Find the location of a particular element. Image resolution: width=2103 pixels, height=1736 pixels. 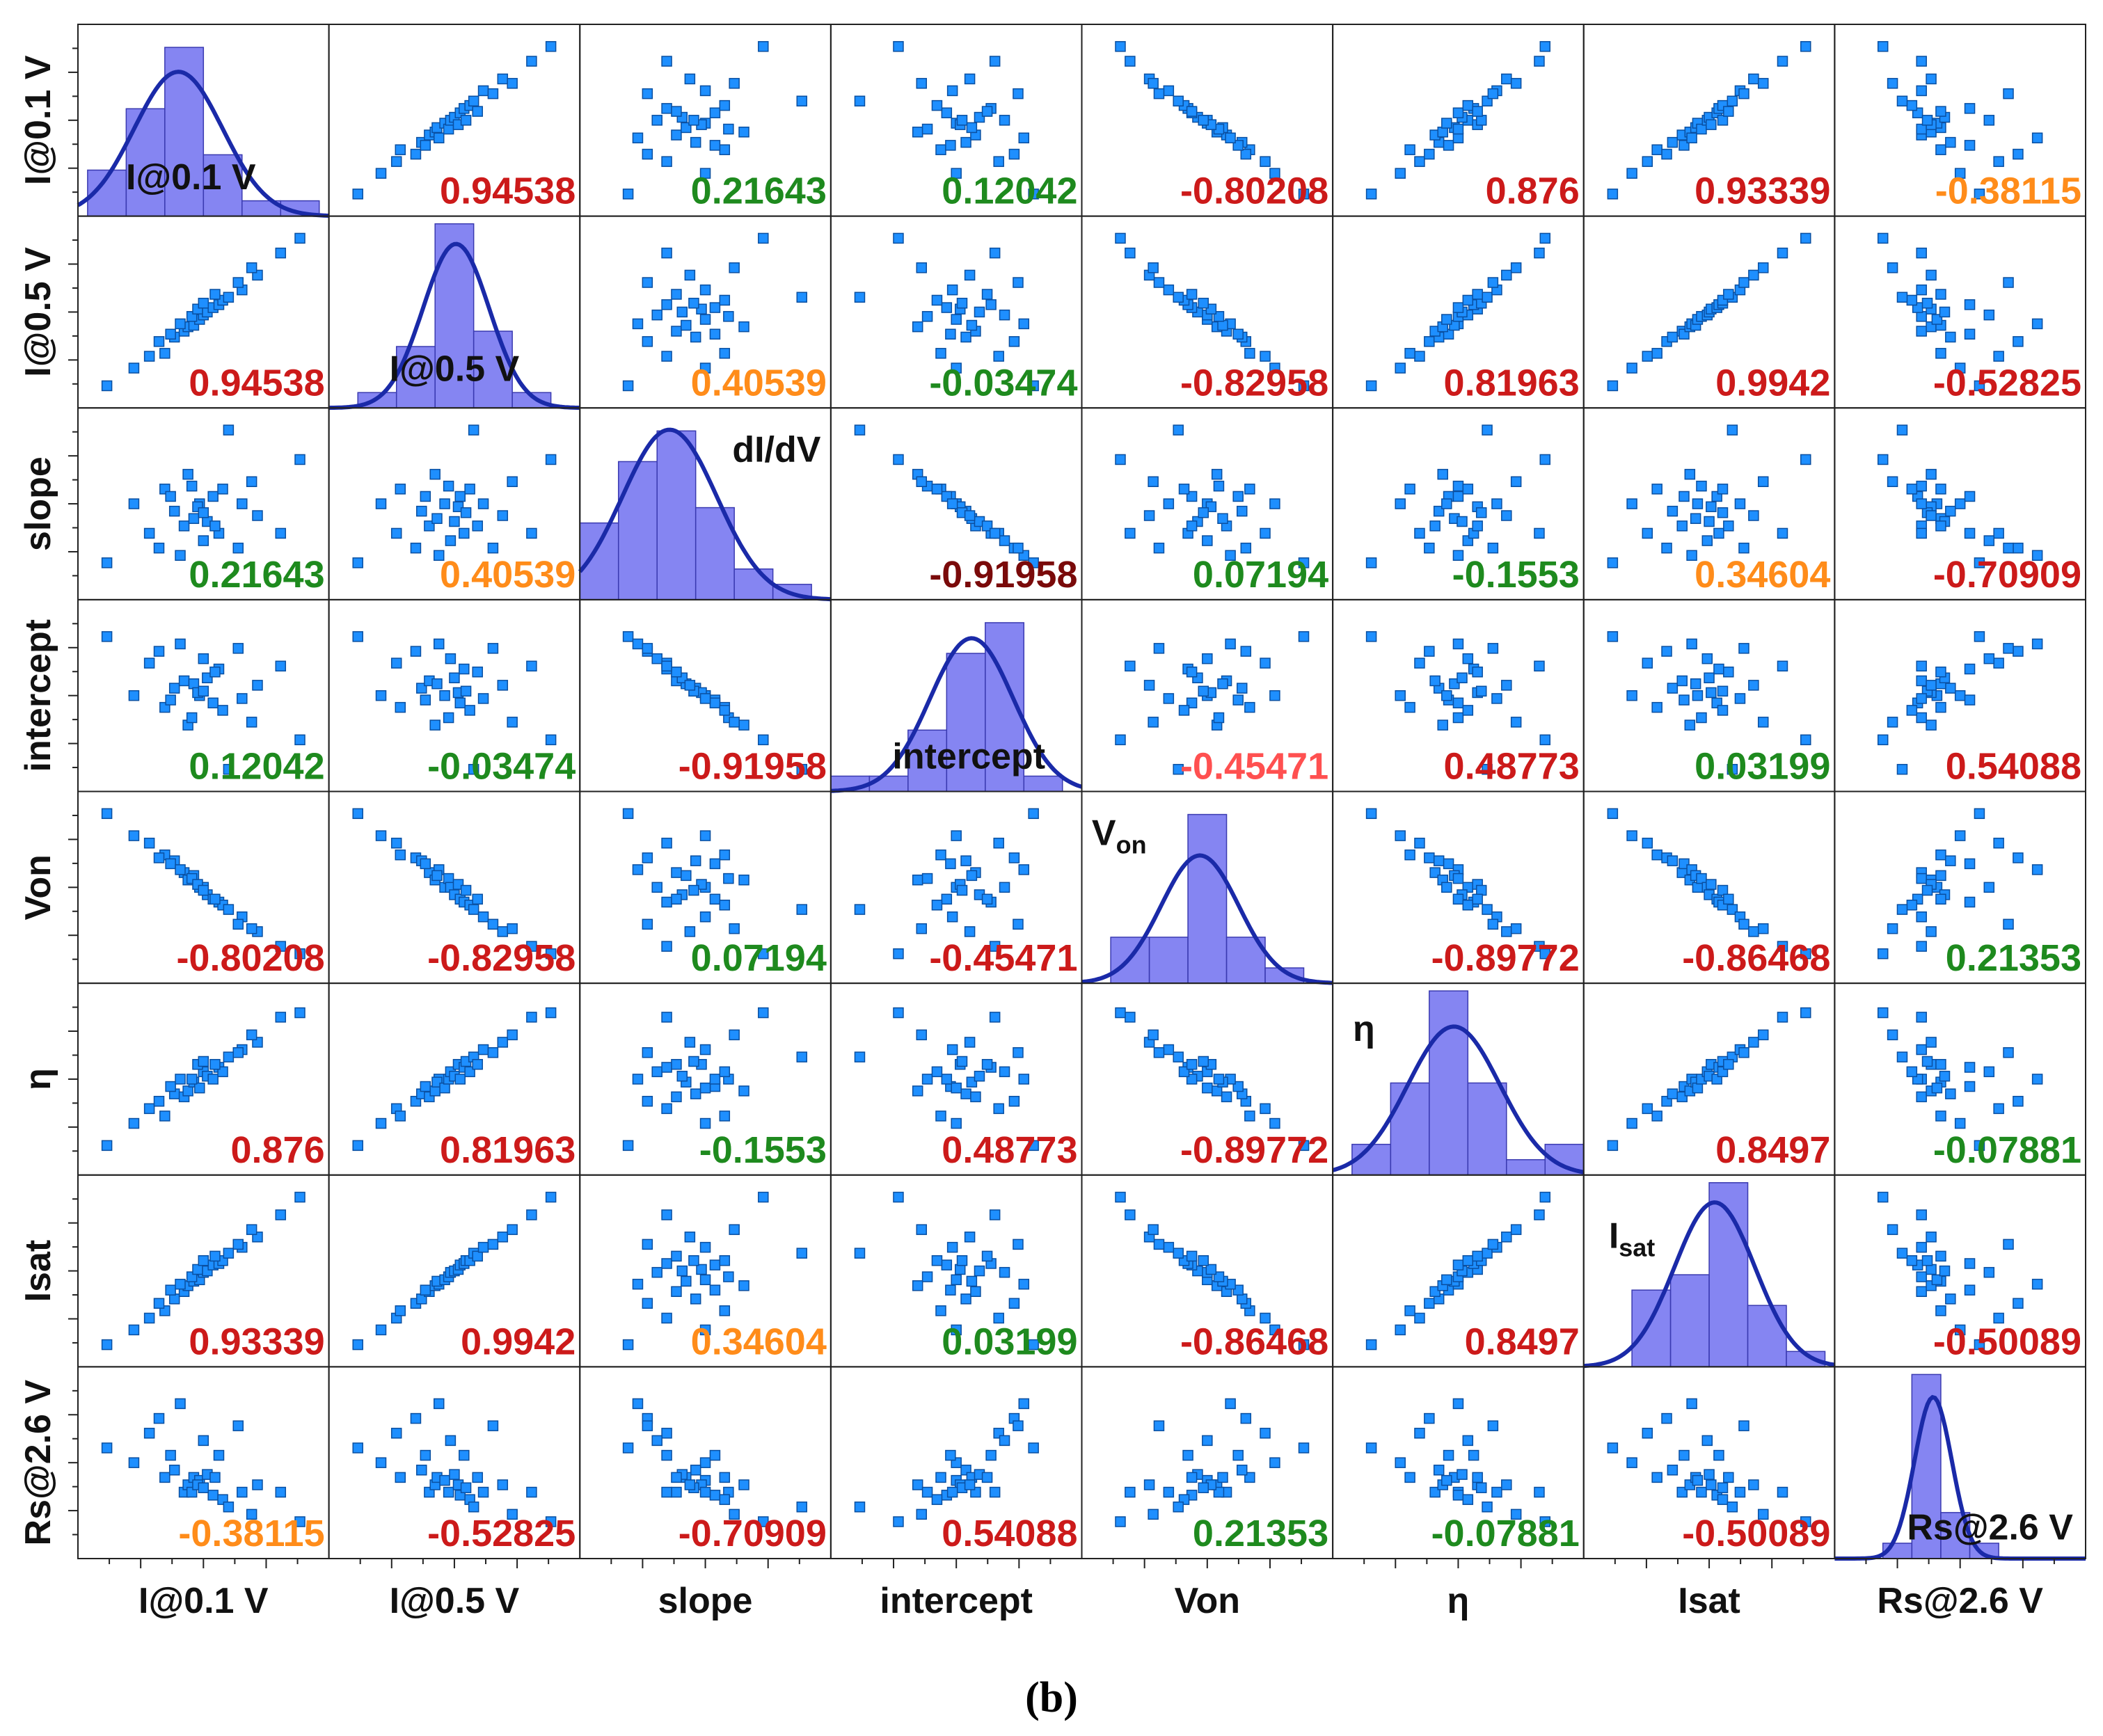

panel: -0.80208 is located at coordinates (203, 888).